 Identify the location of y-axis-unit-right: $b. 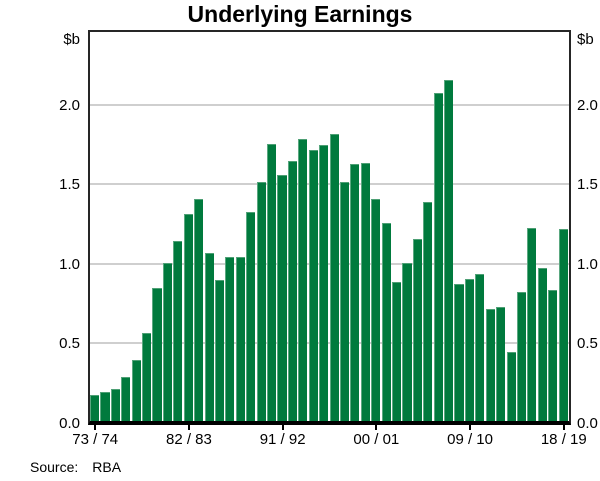
(585, 39).